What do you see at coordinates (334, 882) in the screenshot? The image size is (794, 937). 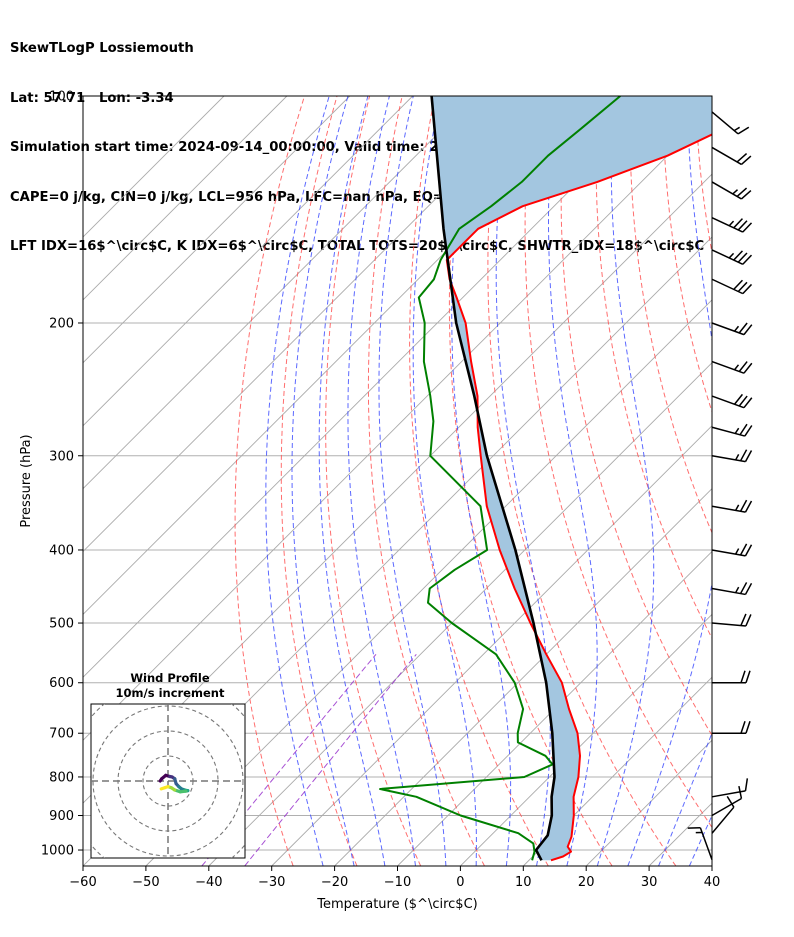 I see `x-tick-label: −20` at bounding box center [334, 882].